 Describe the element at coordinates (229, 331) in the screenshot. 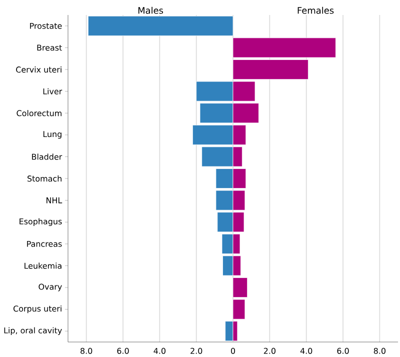

I see `bar` at that location.